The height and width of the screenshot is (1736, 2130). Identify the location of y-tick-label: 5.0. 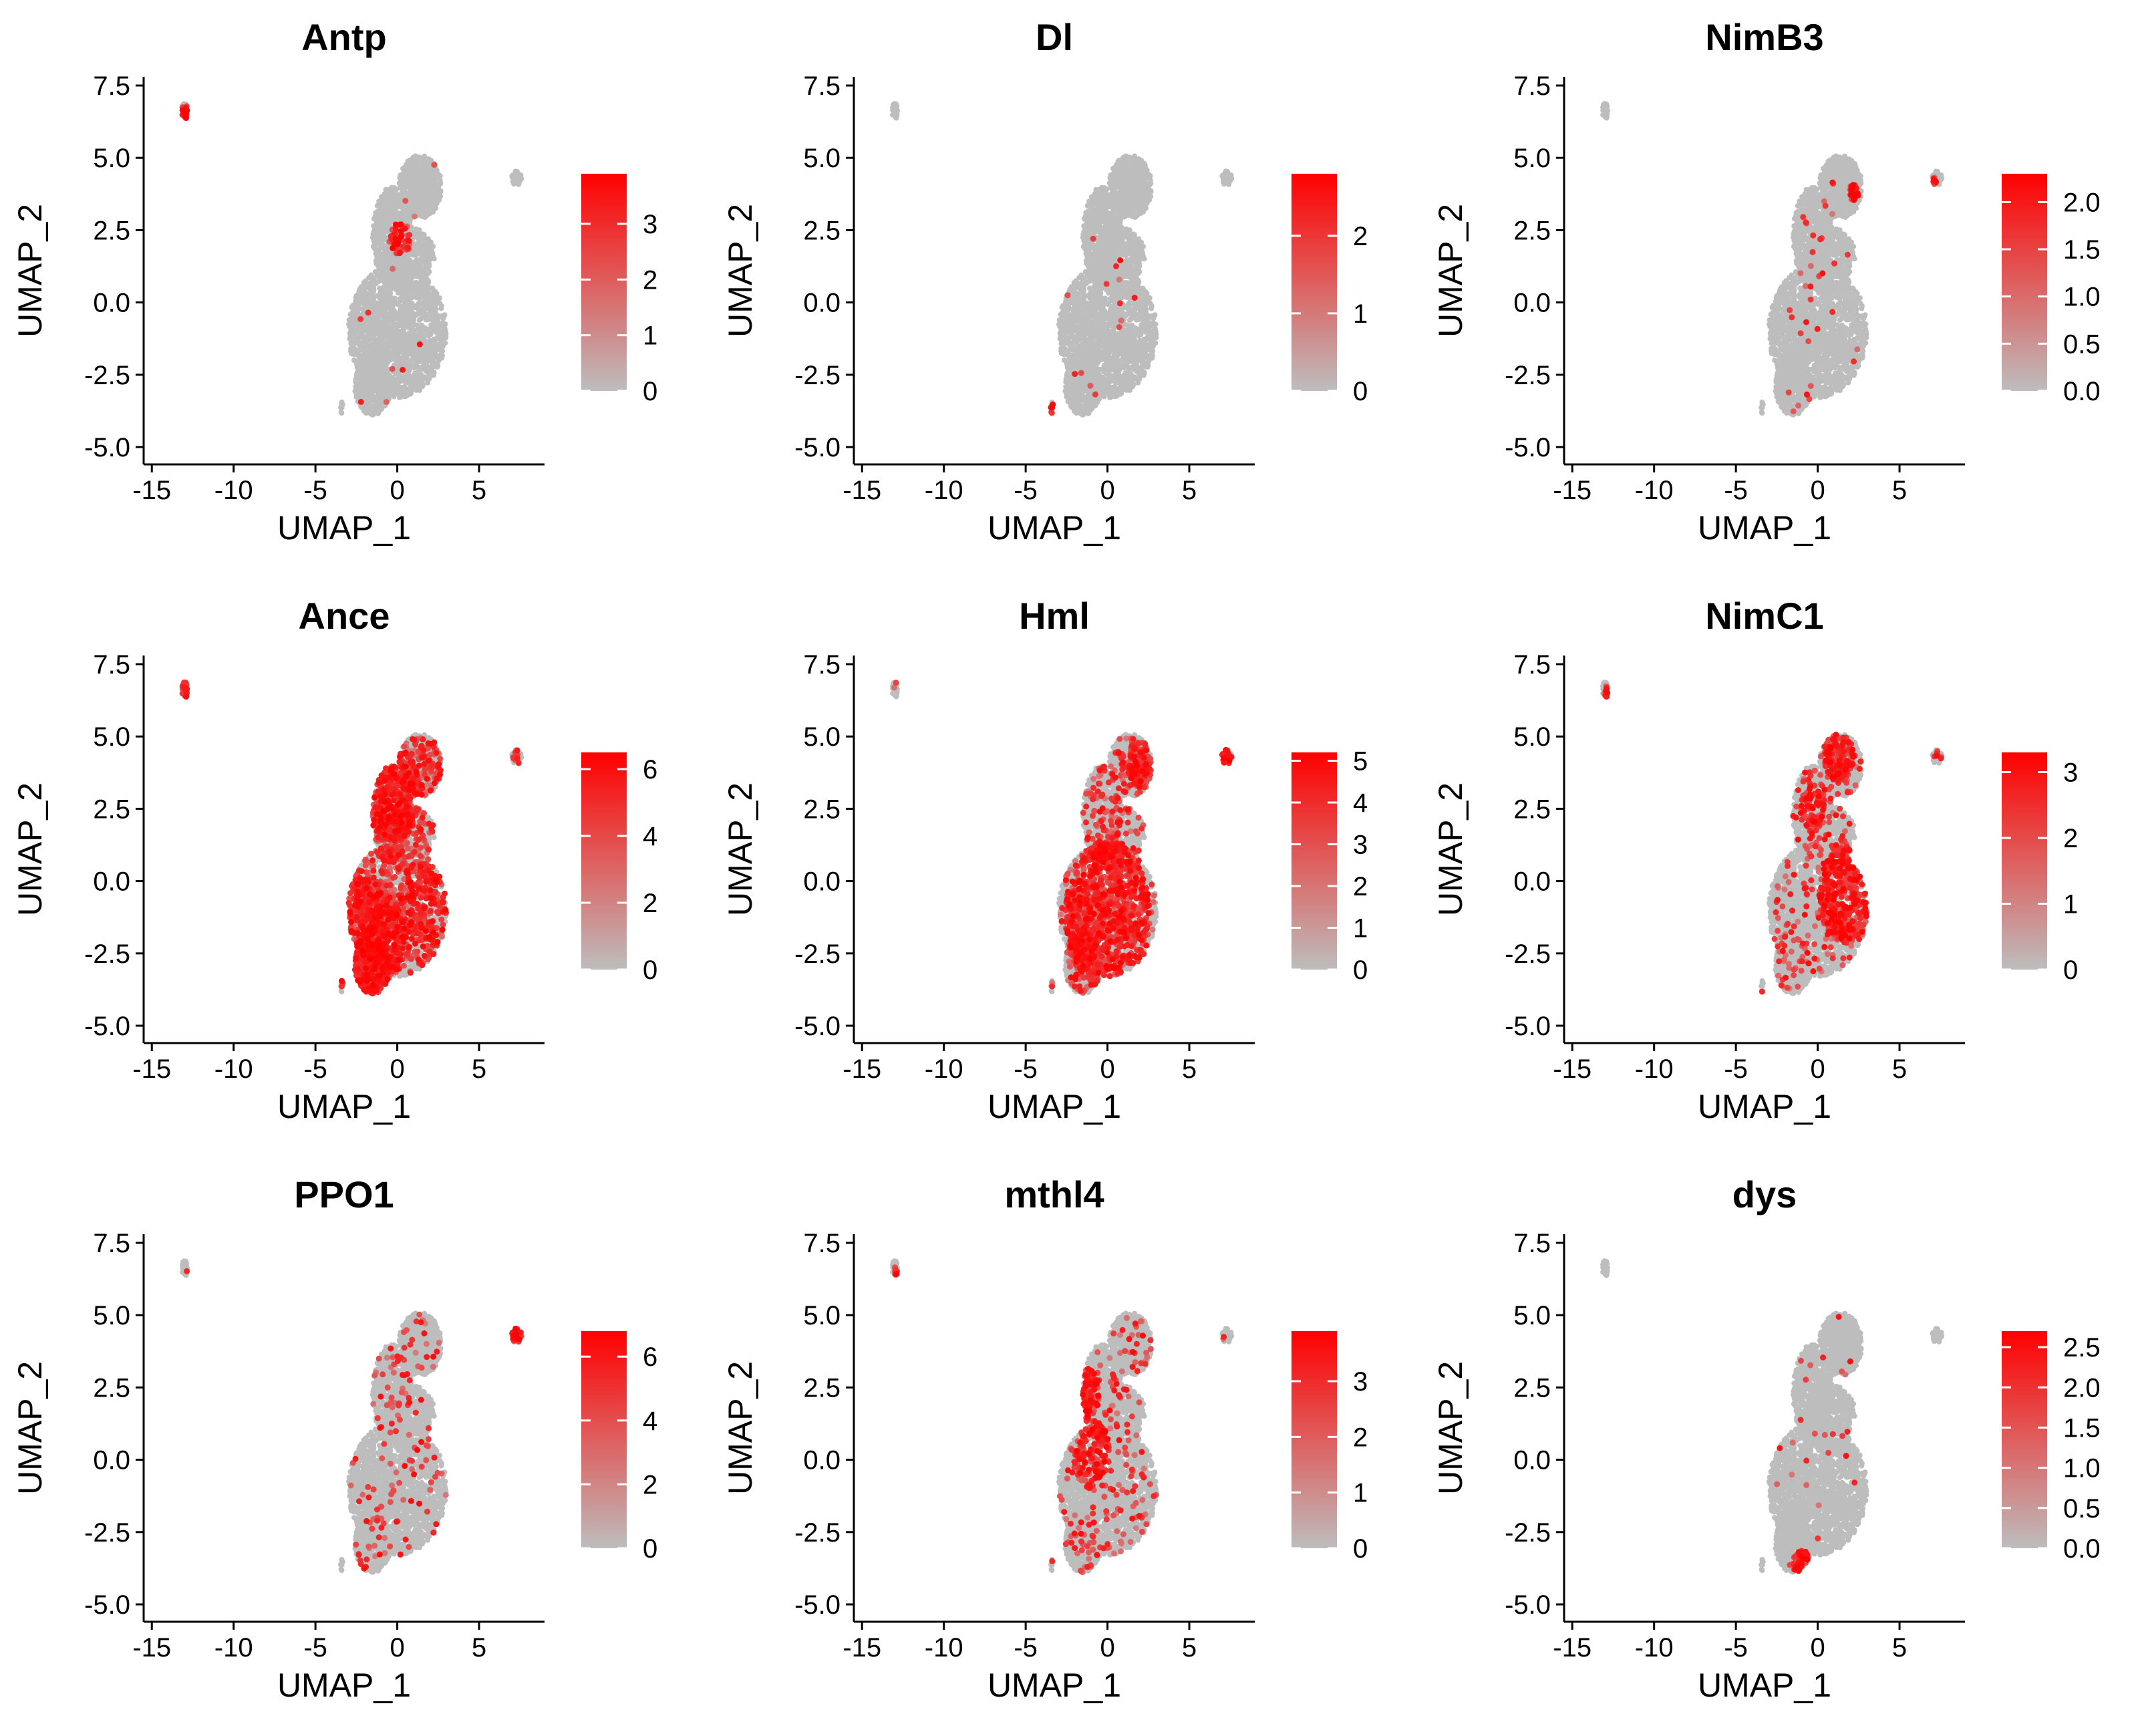
(111, 158).